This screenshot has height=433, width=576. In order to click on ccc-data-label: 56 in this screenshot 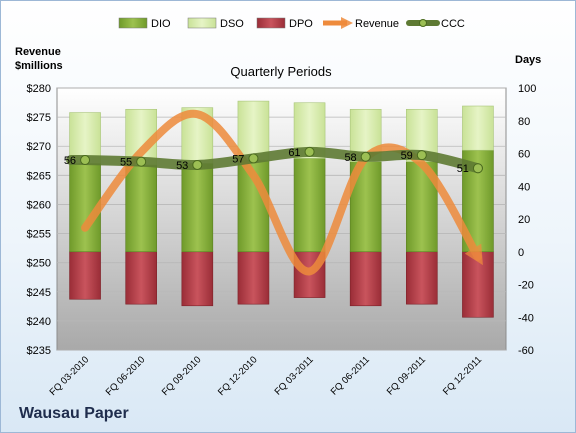, I will do `click(70, 161)`.